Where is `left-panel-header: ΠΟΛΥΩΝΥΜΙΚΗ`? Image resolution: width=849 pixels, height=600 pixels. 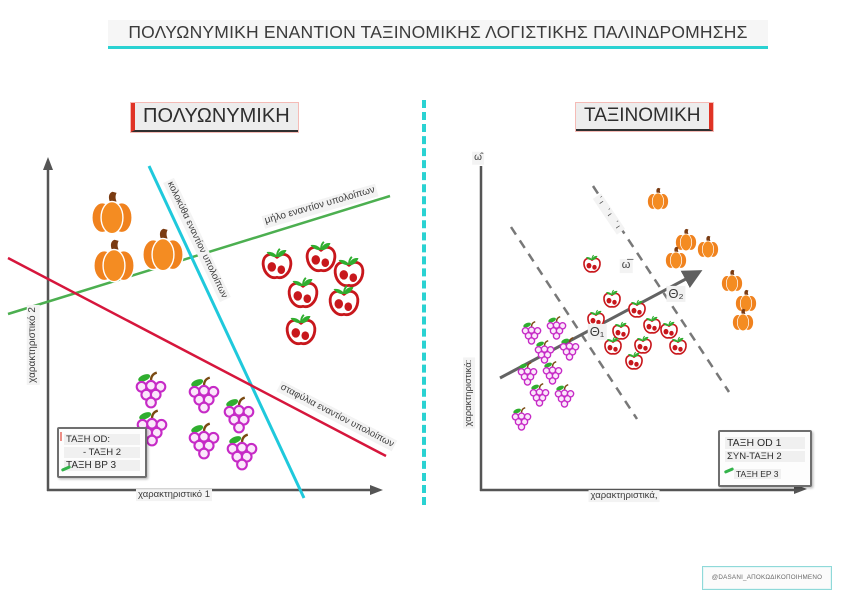 left-panel-header: ΠΟΛΥΩΝΥΜΙΚΗ is located at coordinates (214, 117).